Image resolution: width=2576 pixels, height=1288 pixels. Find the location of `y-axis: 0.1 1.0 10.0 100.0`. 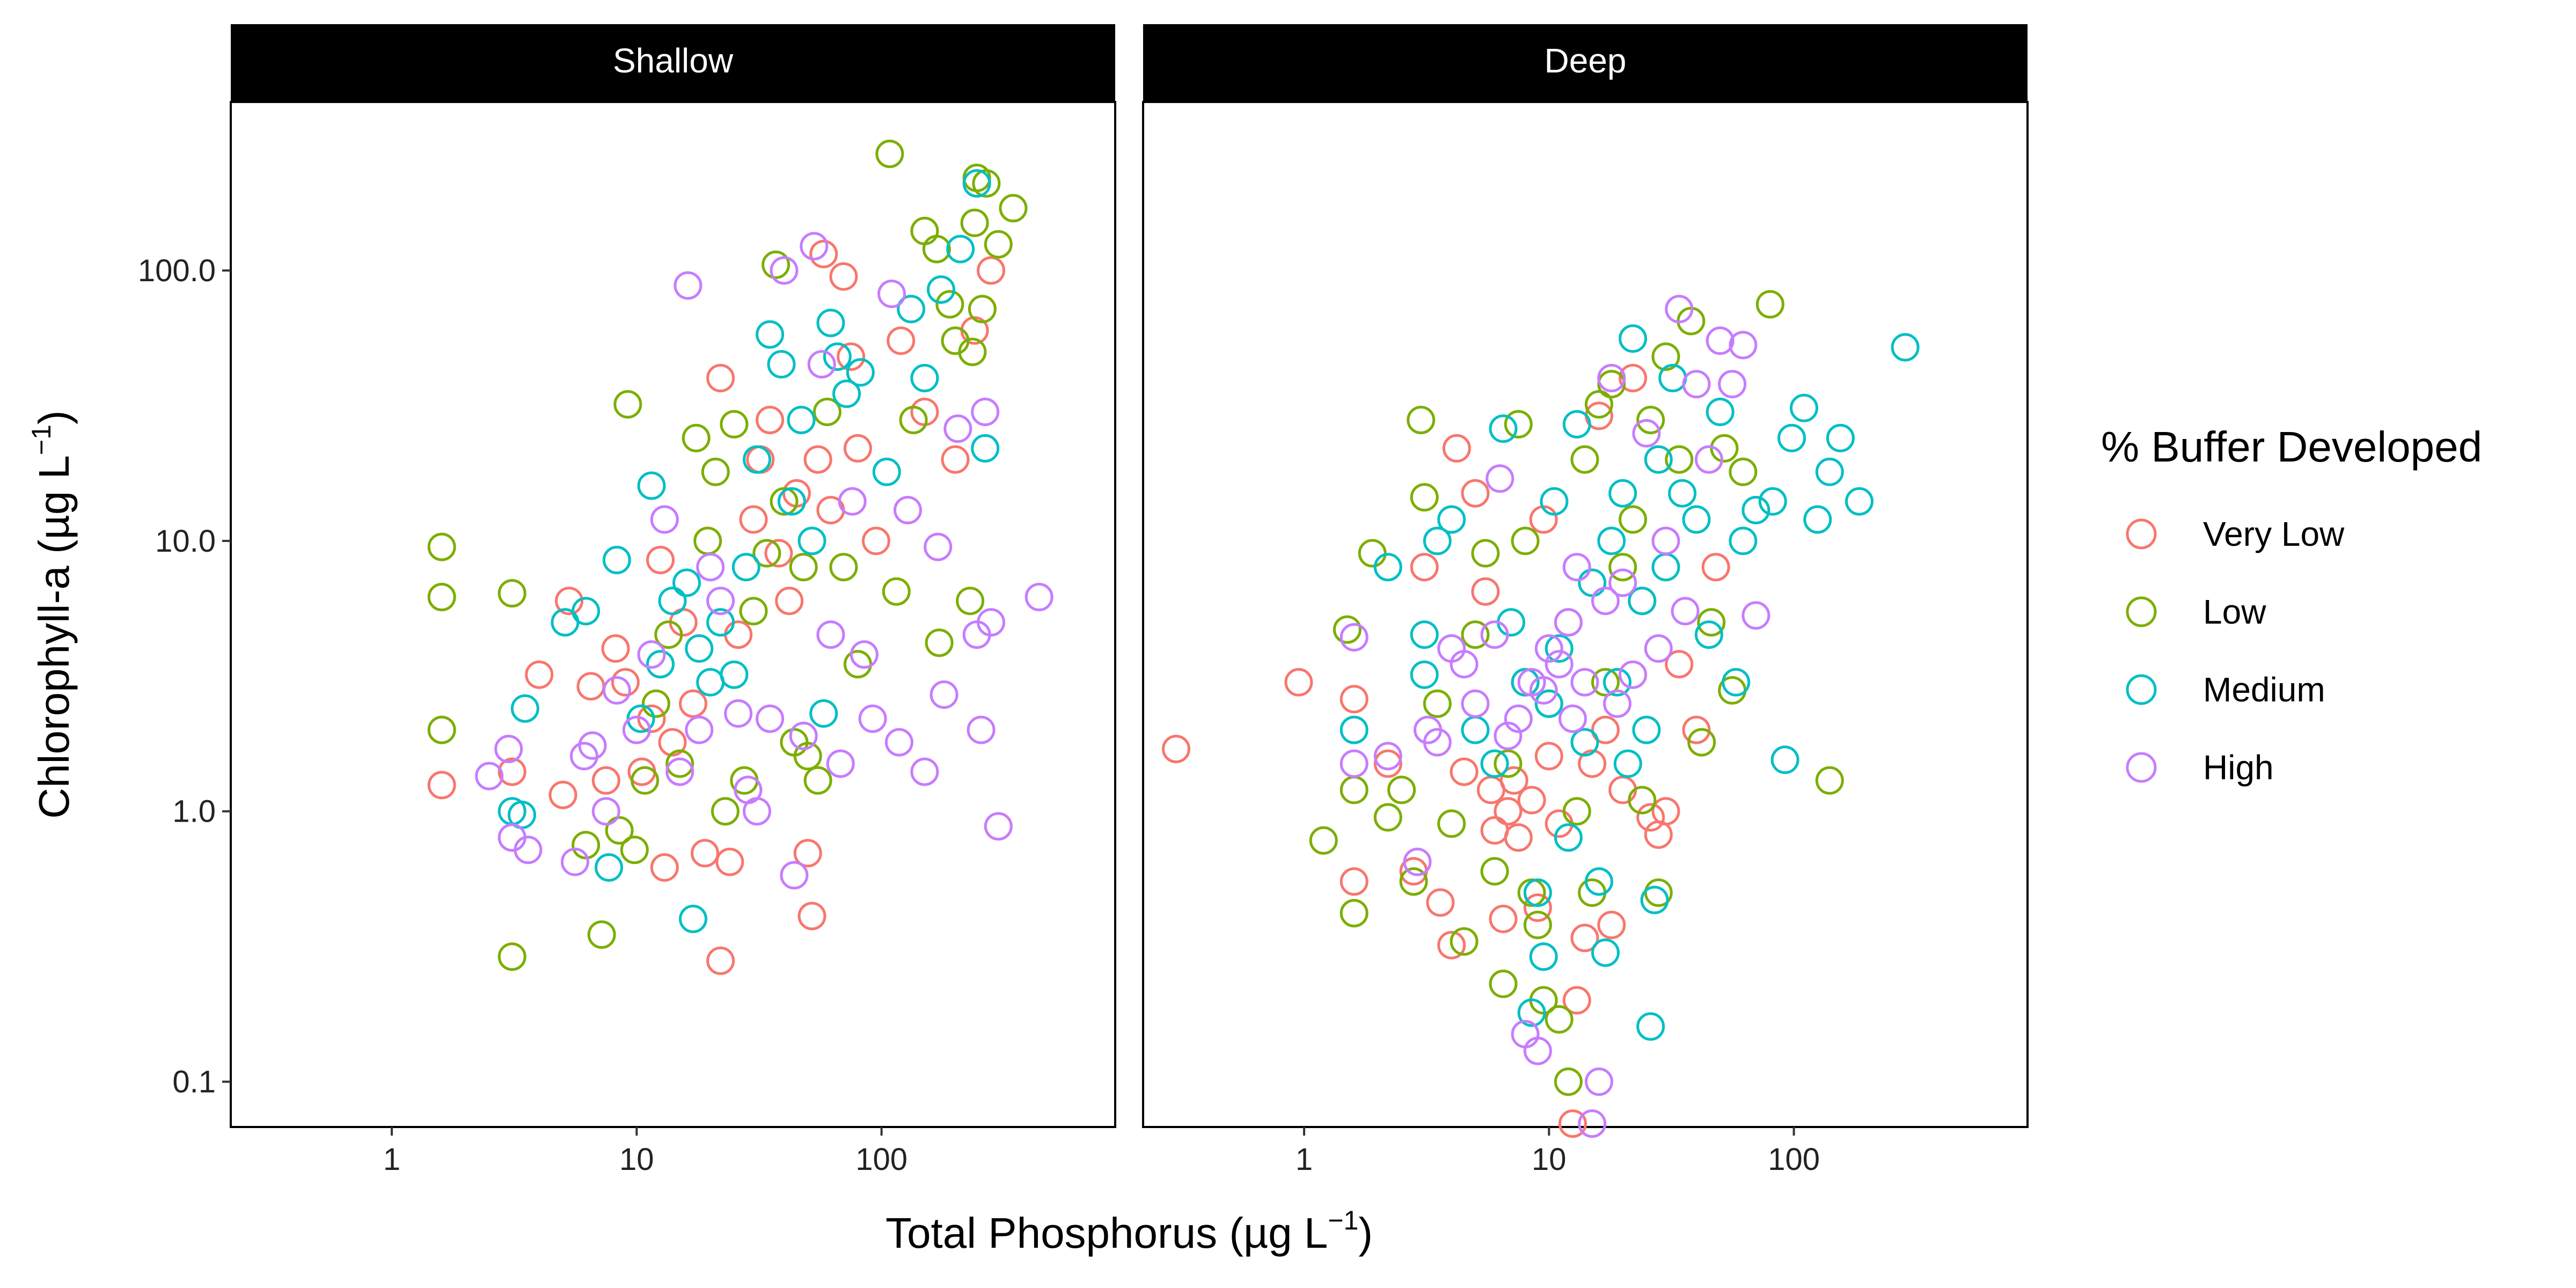

y-axis: 0.1 1.0 10.0 100.0 is located at coordinates (184, 676).